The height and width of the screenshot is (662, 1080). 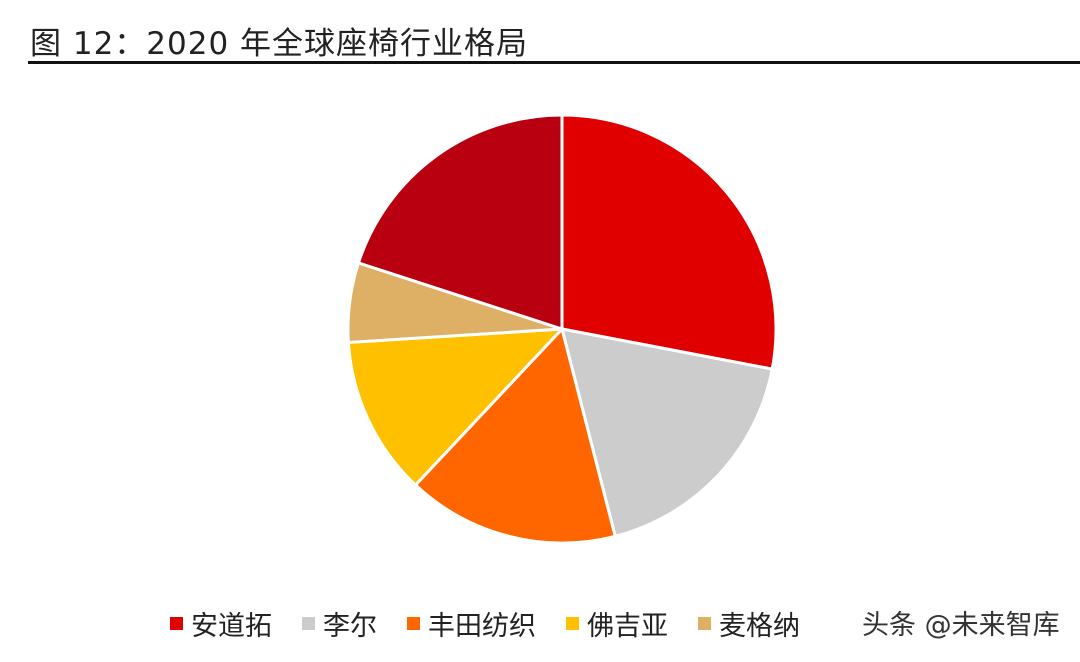 I want to click on legend: 安道拓 李尔 丰田纺织 佛吉亚 麦格纳, so click(x=500, y=623).